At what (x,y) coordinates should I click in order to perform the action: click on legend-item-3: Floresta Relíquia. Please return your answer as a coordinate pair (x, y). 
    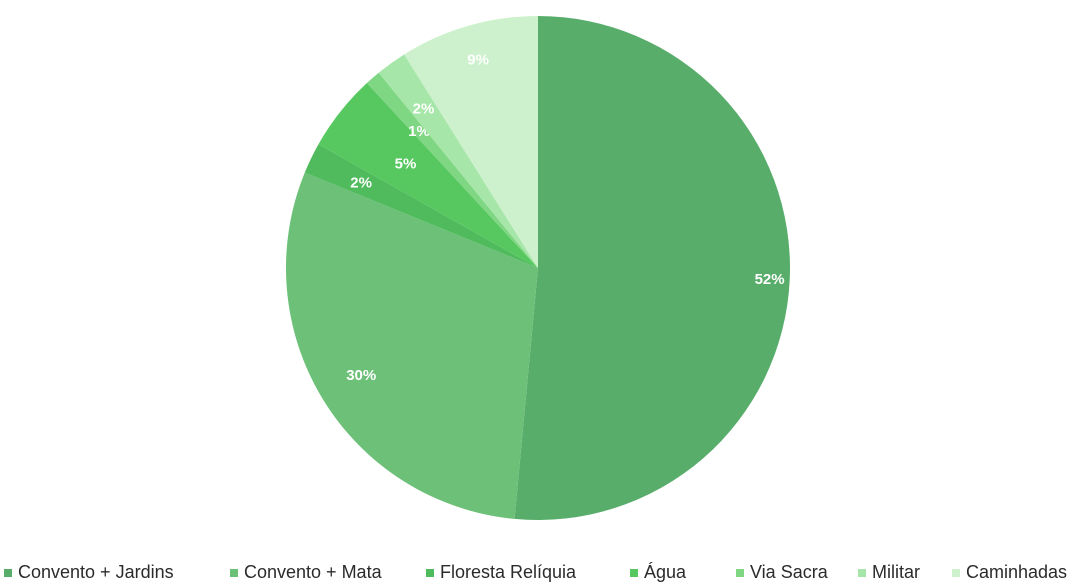
    Looking at the image, I should click on (501, 572).